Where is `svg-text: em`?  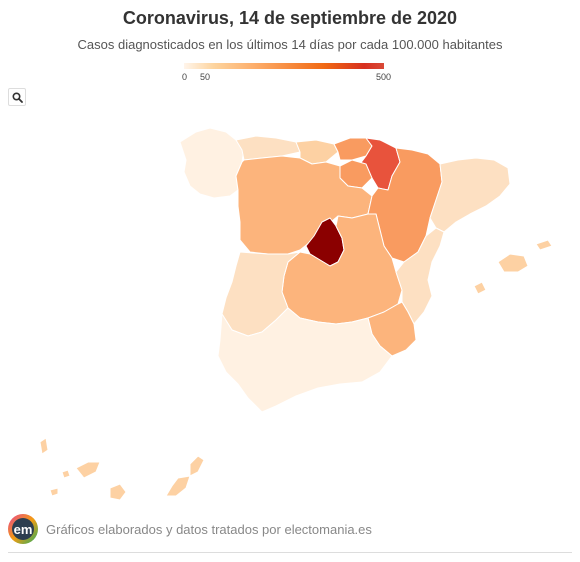 svg-text: em is located at coordinates (23, 529).